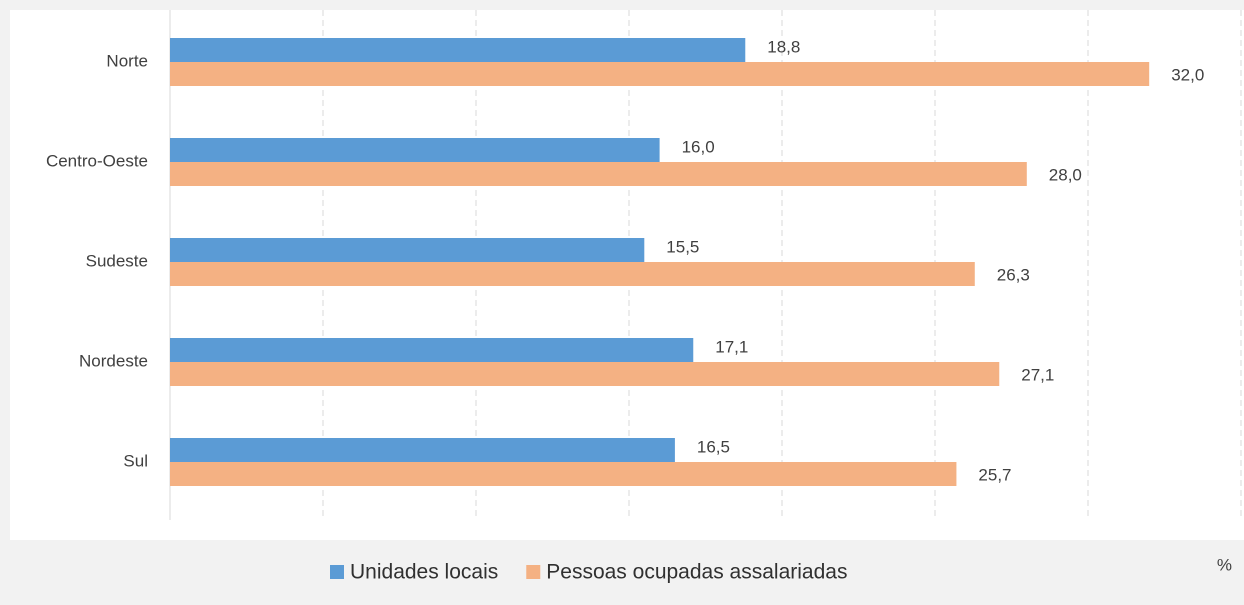 The height and width of the screenshot is (605, 1244). What do you see at coordinates (127, 60) in the screenshot?
I see `y-tick-label: Norte` at bounding box center [127, 60].